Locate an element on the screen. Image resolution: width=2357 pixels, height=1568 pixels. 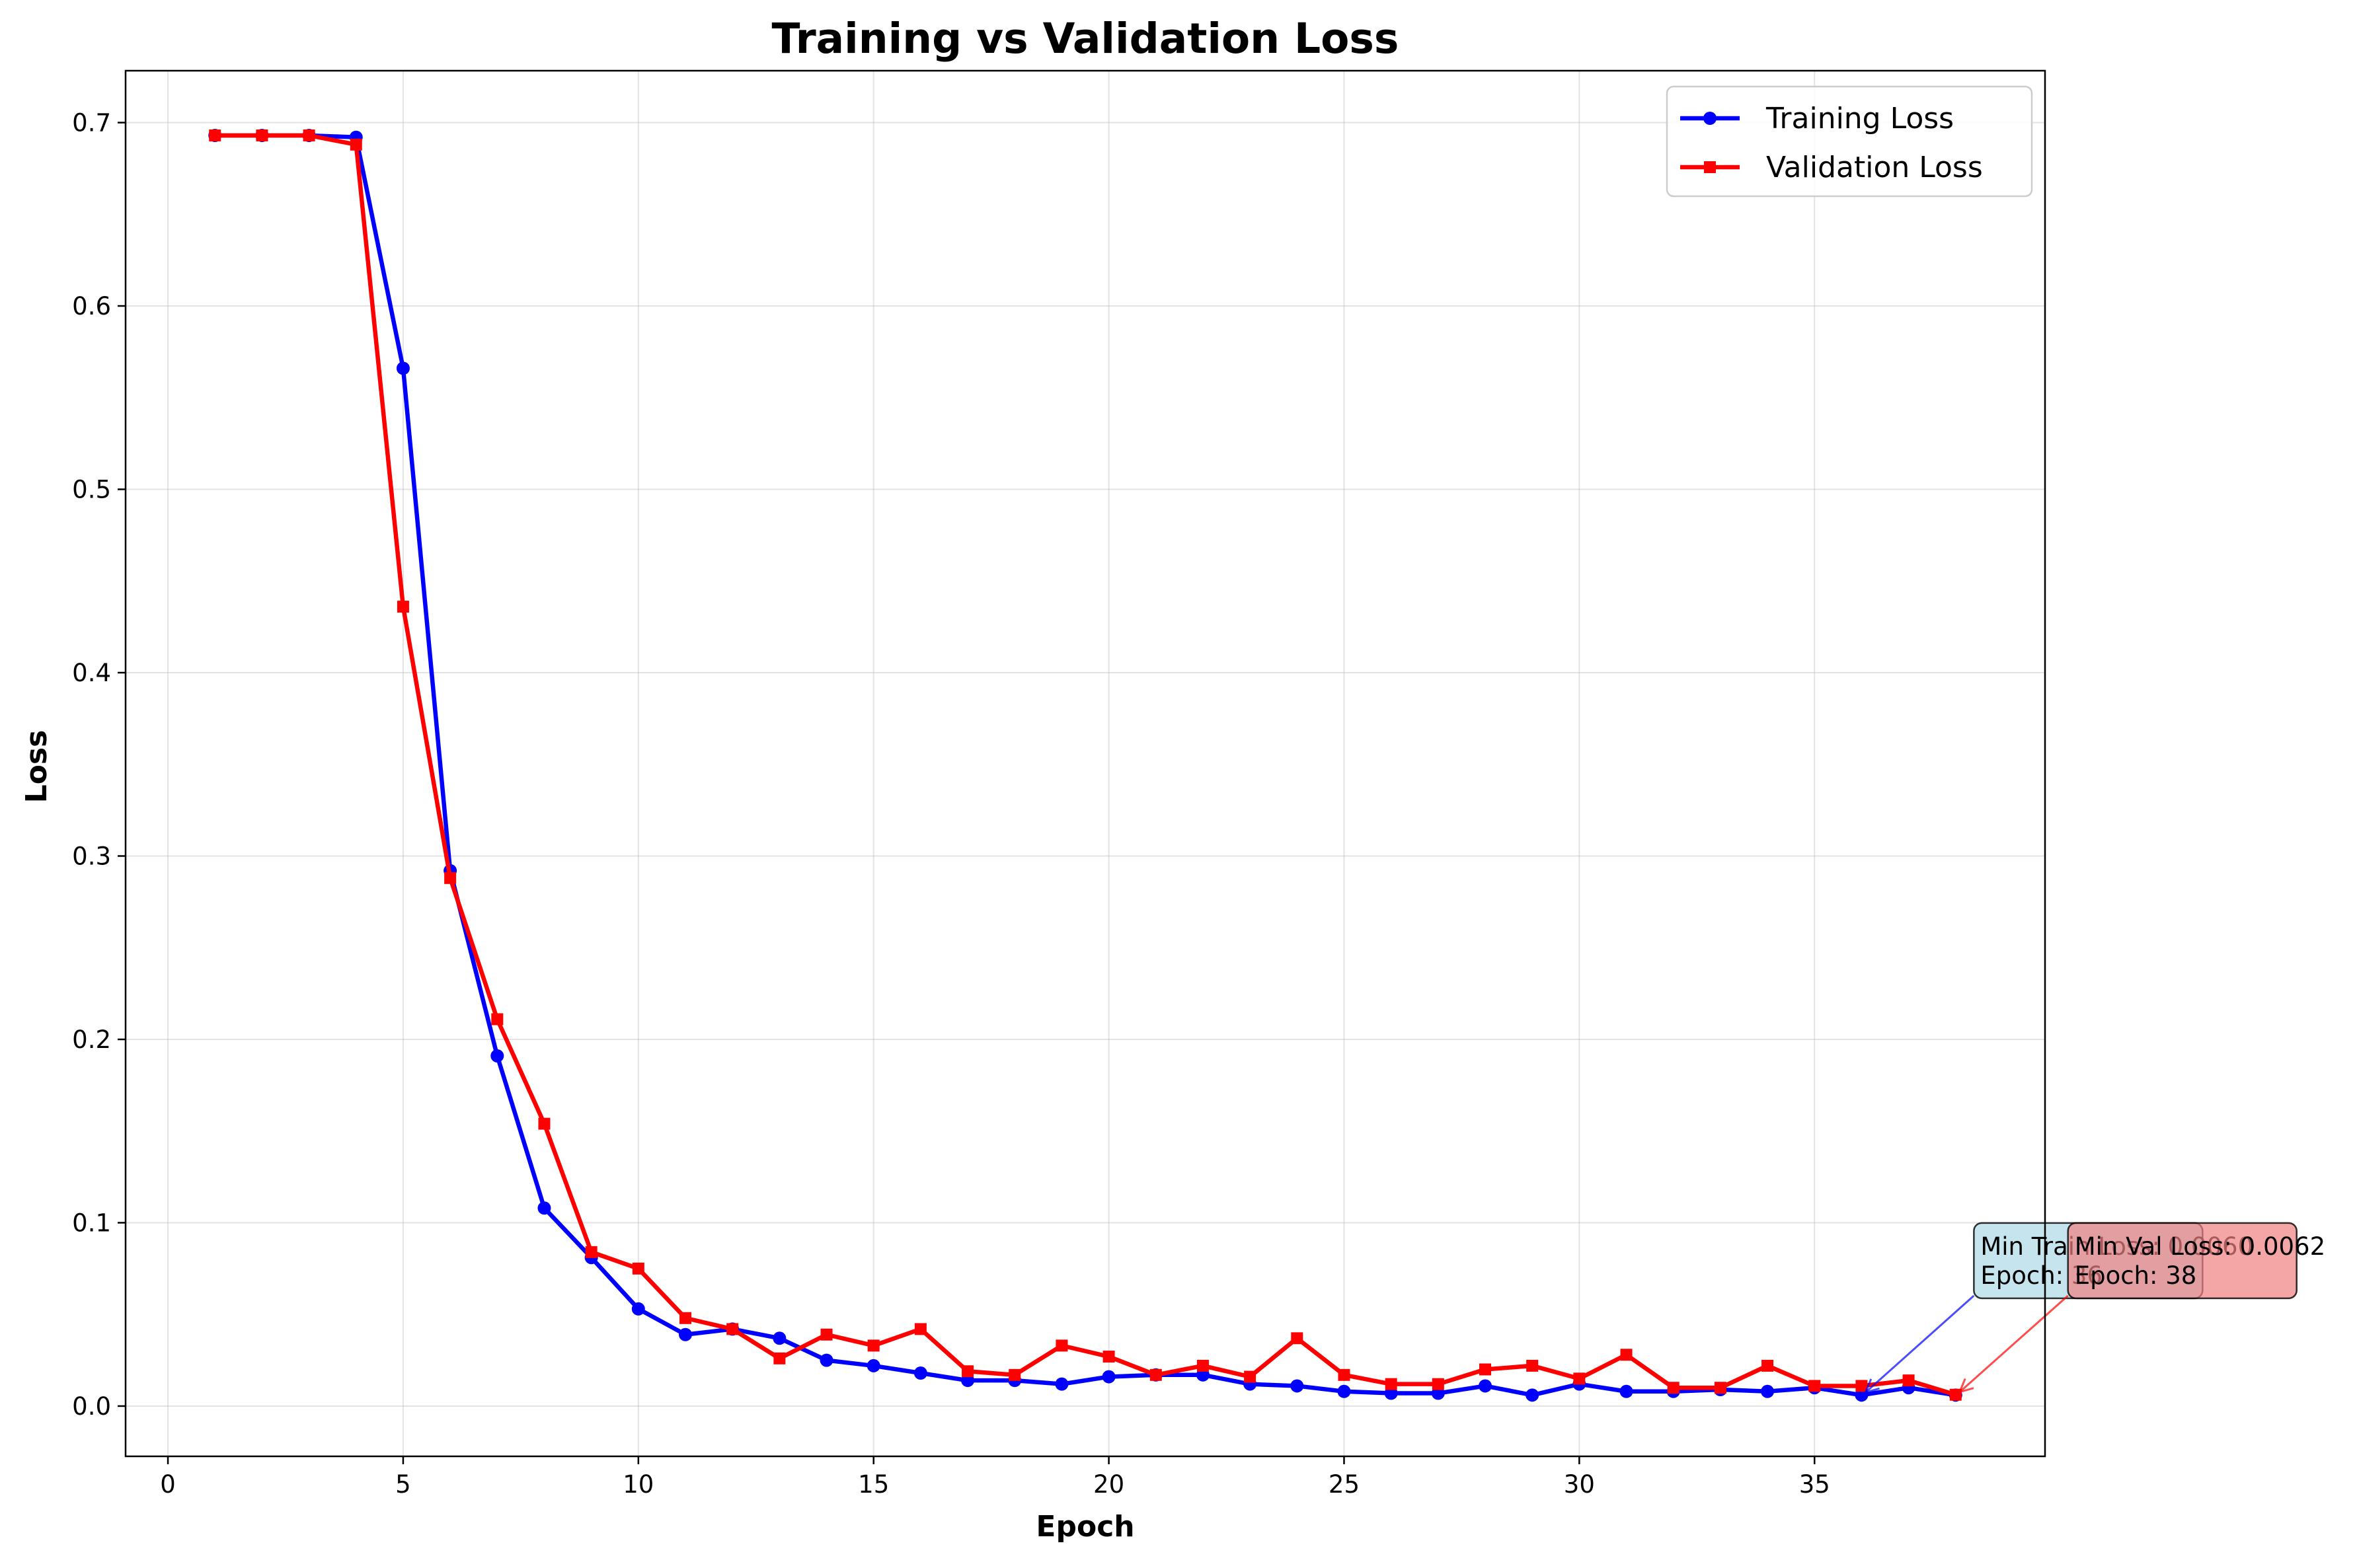
x-tick-label: 0 is located at coordinates (168, 1484).